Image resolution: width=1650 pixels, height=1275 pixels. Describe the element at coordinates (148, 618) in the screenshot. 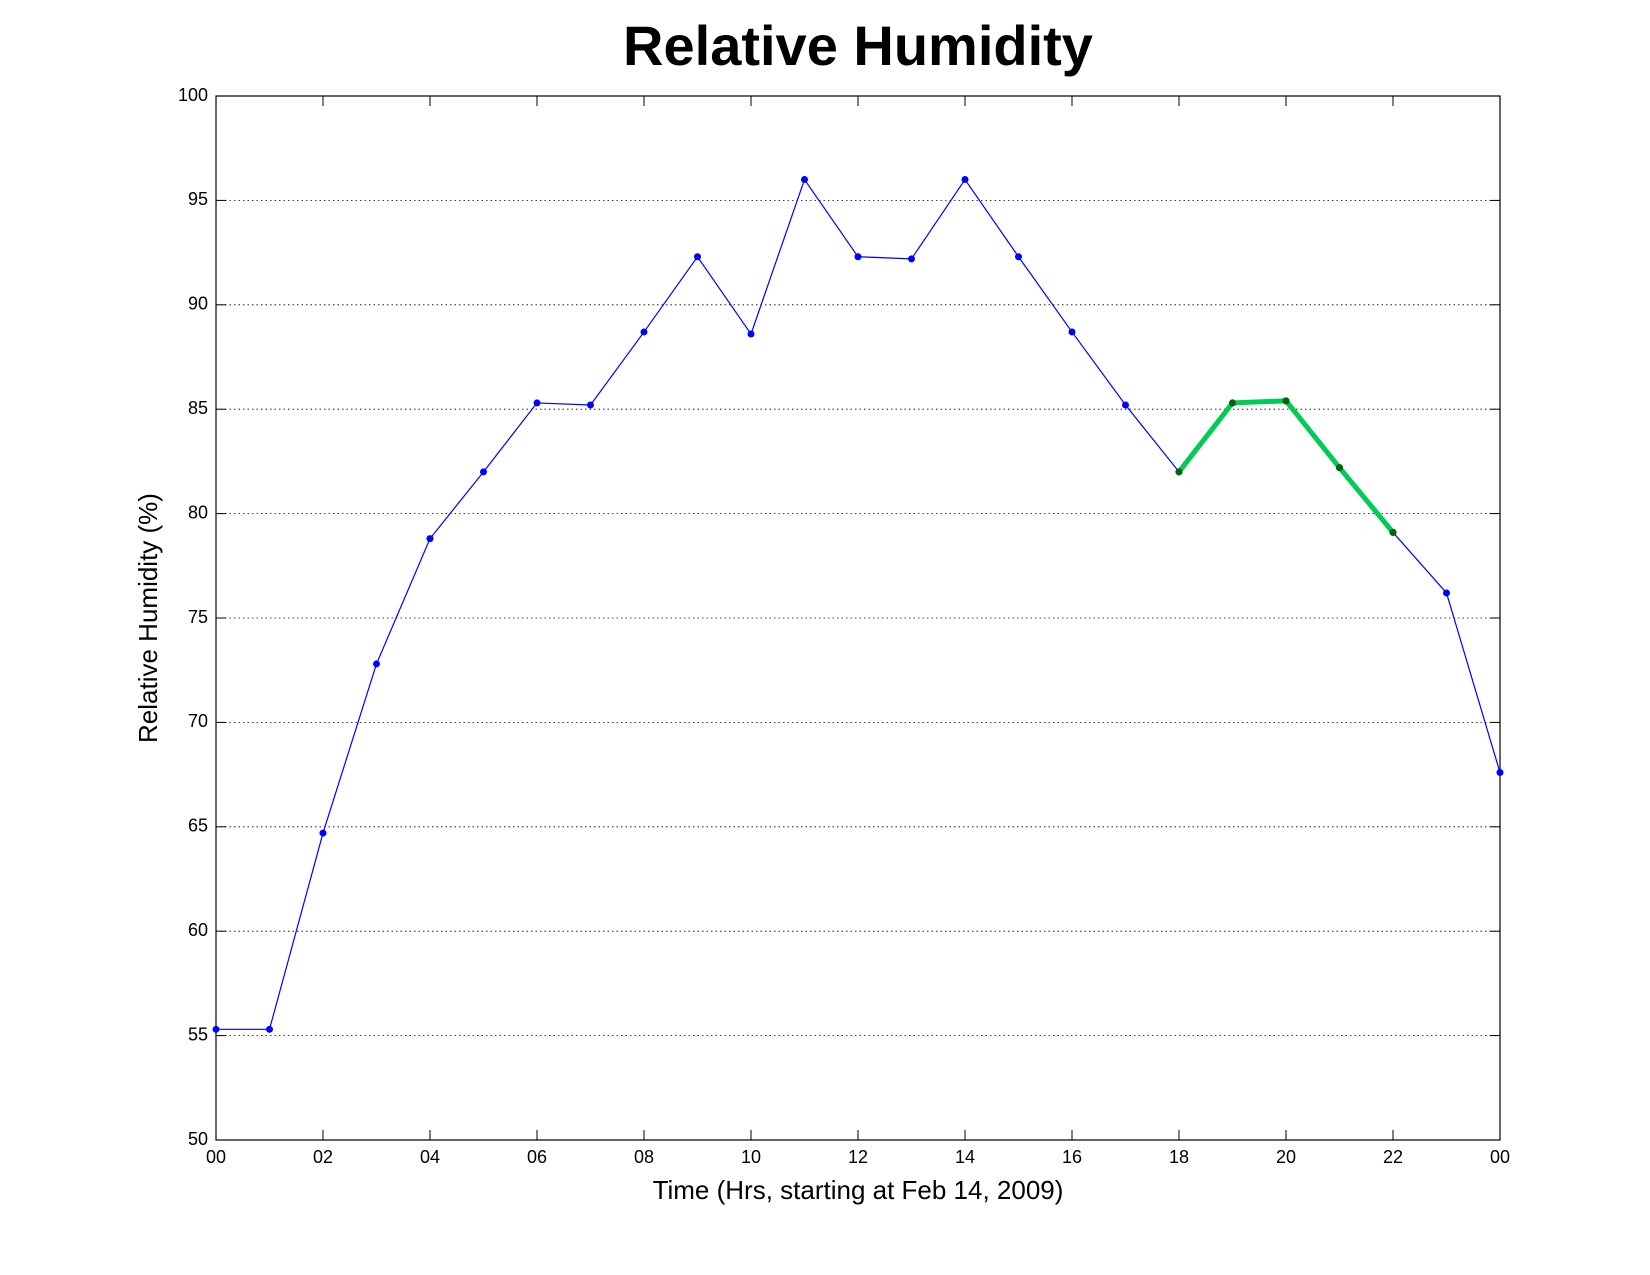

I see `y-axis-label: Relative Humidity (%)` at that location.